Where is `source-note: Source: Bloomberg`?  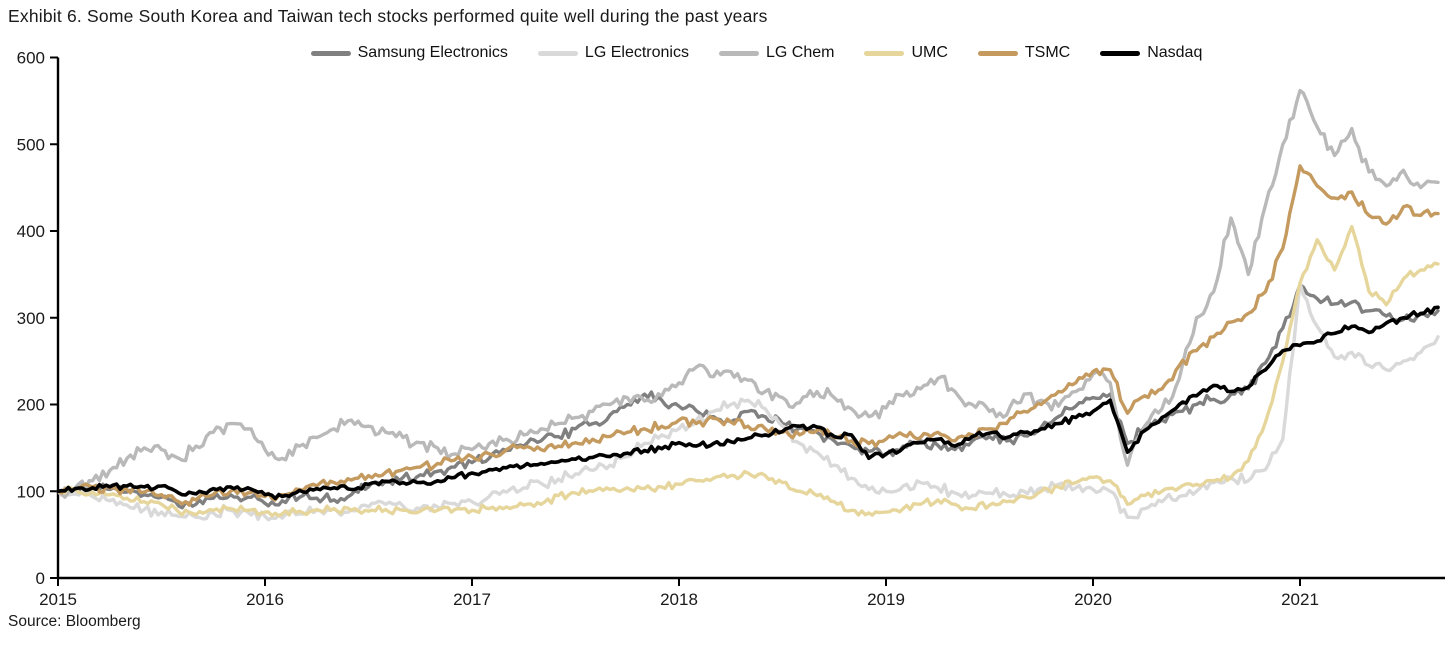
source-note: Source: Bloomberg is located at coordinates (74, 621).